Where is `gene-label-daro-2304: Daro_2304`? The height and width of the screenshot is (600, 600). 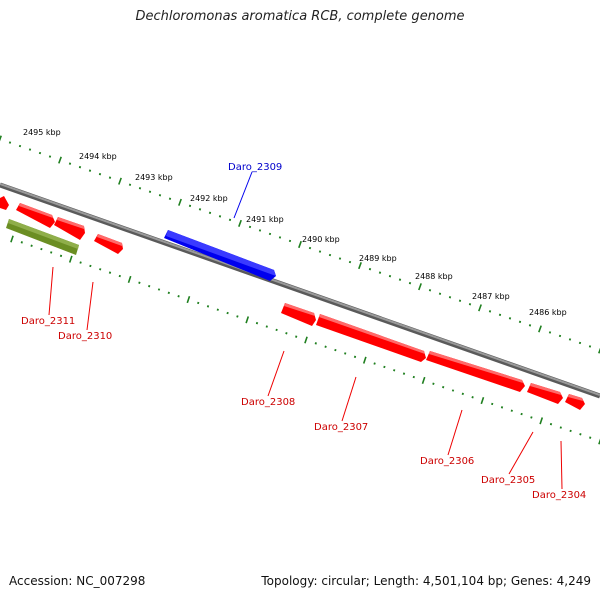 gene-label-daro-2304: Daro_2304 is located at coordinates (559, 495).